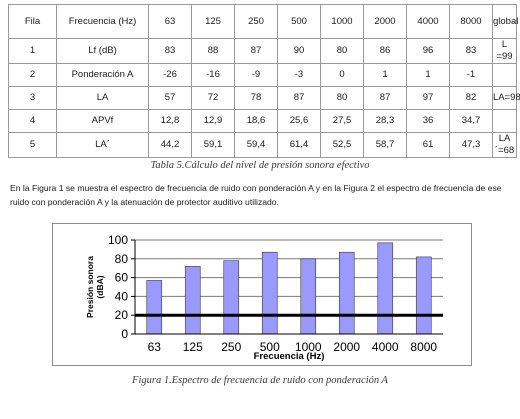 The image size is (520, 419). What do you see at coordinates (299, 75) in the screenshot?
I see `table-cell: -3` at bounding box center [299, 75].